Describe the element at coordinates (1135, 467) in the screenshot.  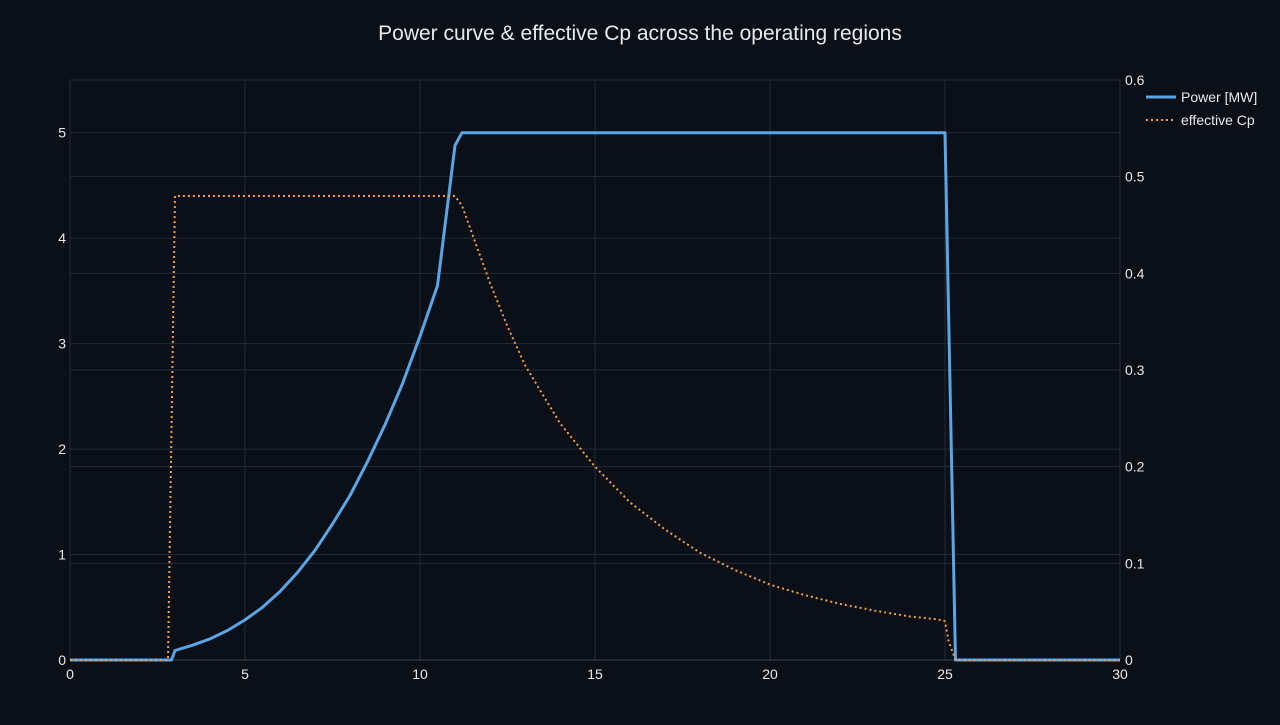
I see `y2-tick-label: 0.2` at that location.